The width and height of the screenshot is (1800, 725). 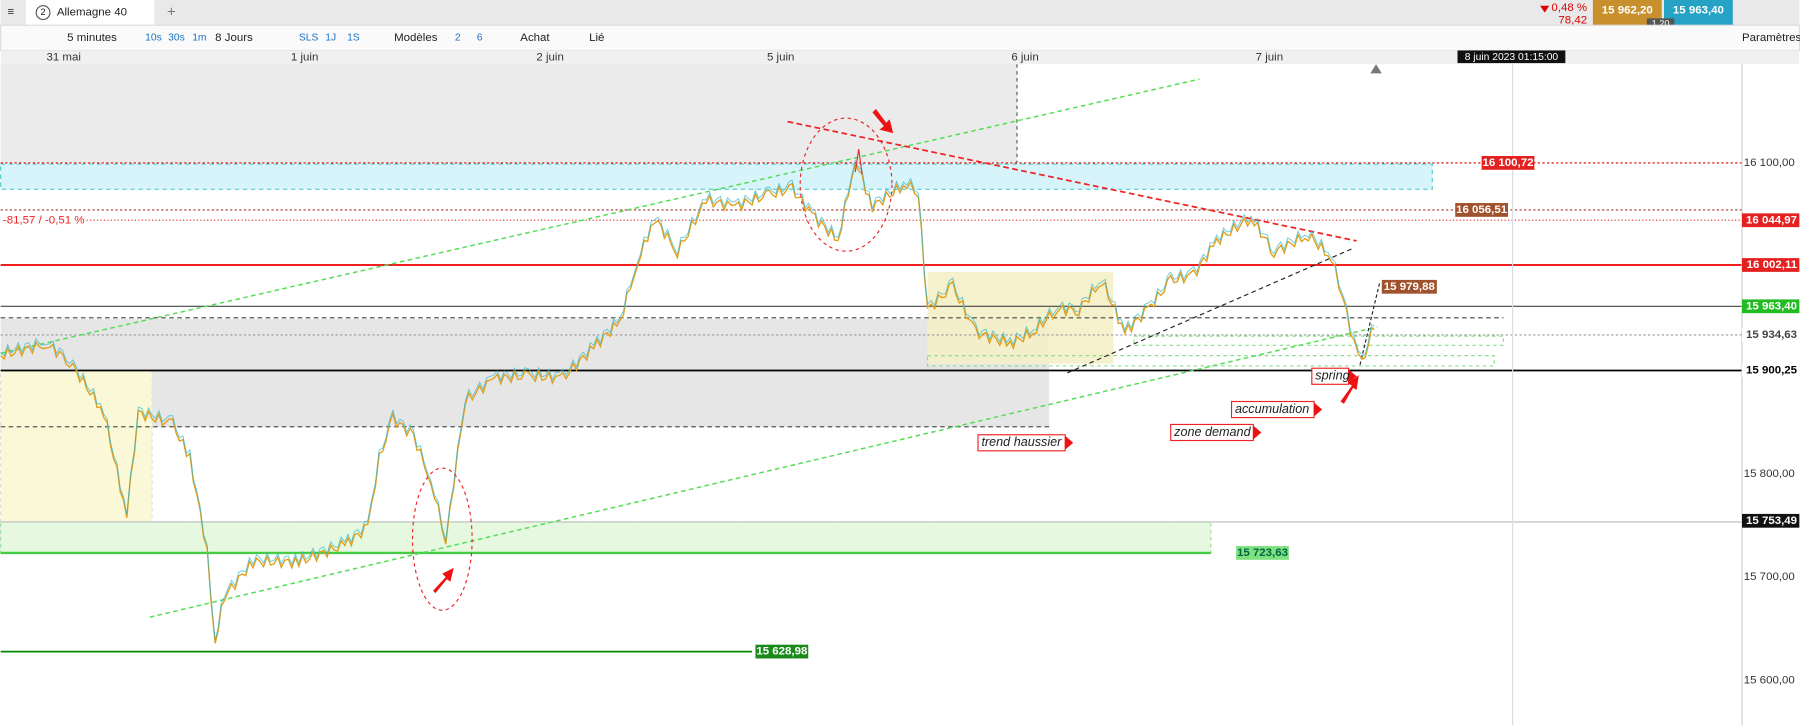 What do you see at coordinates (1769, 474) in the screenshot?
I see `price-tick: 15 800,00` at bounding box center [1769, 474].